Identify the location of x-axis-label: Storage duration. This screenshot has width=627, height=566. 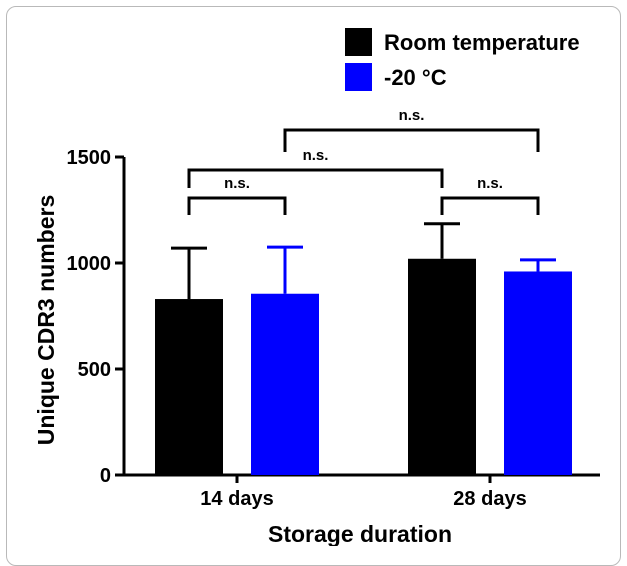
(360, 533).